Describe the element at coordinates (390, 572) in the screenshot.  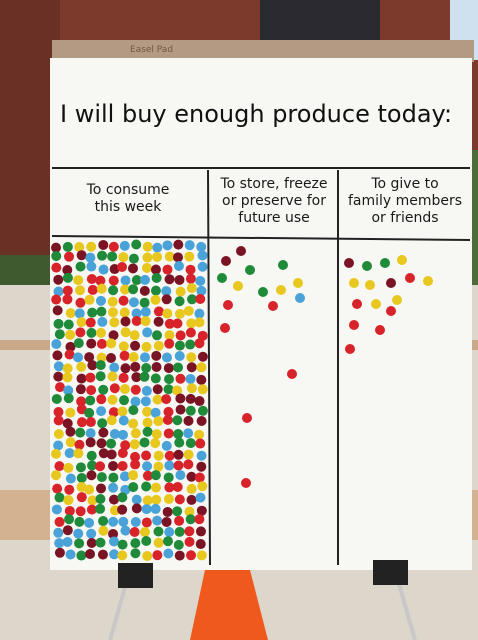
I see `easel-clamp` at that location.